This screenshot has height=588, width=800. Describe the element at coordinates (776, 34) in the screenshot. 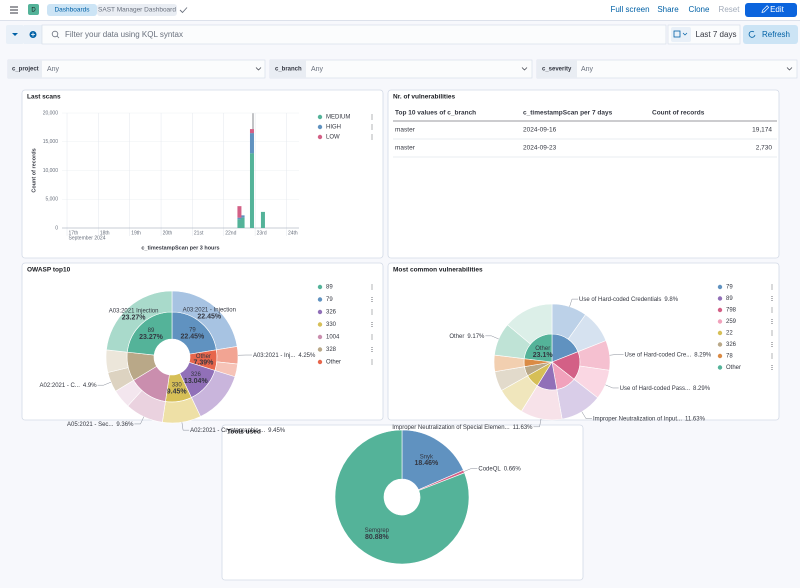

I see `refresh-button-text: Refresh` at that location.